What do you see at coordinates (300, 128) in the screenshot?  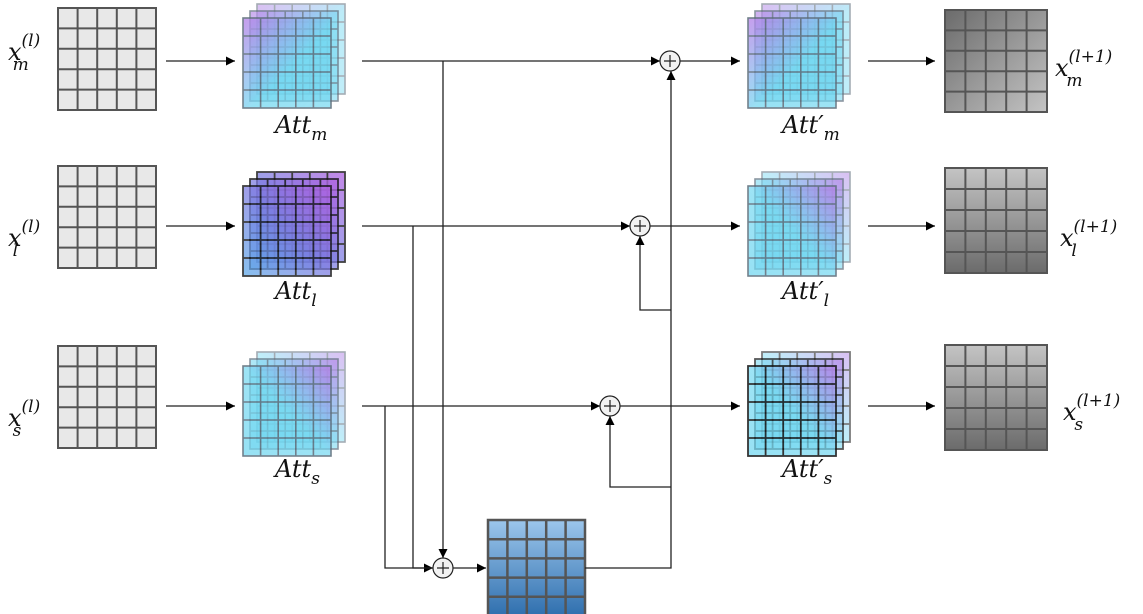 I see `att-label-m: Attm` at bounding box center [300, 128].